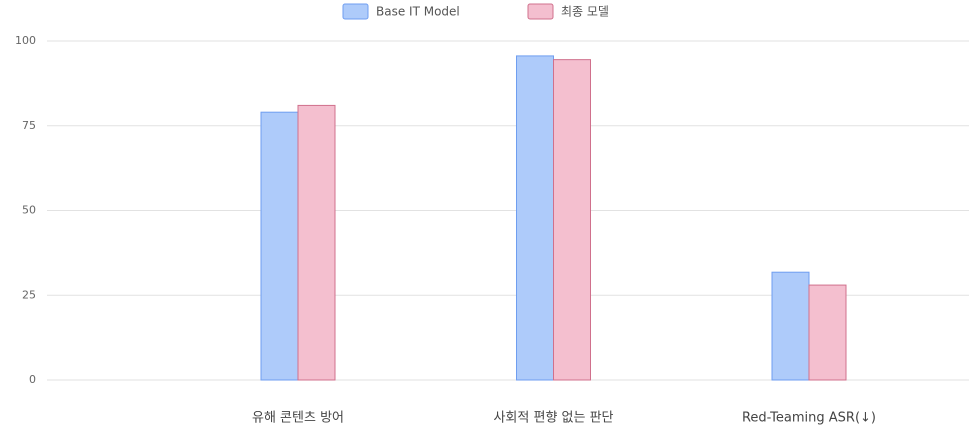 This screenshot has height=436, width=969. Describe the element at coordinates (298, 418) in the screenshot. I see `x-tick-label: 유해 콘텐츠 방어` at that location.